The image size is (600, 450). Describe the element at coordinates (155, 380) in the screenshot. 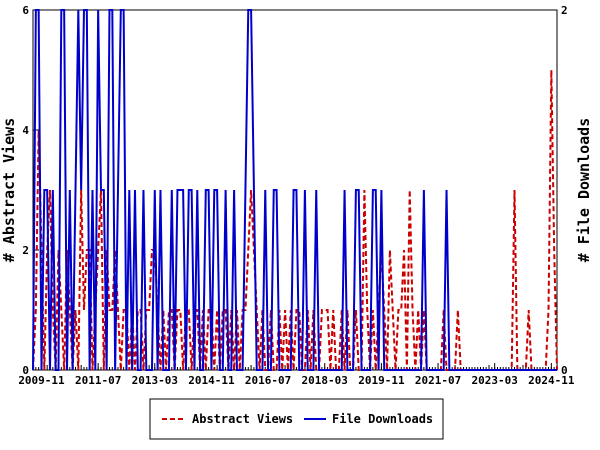

I see `x-tick-label: 2013-03` at that location.